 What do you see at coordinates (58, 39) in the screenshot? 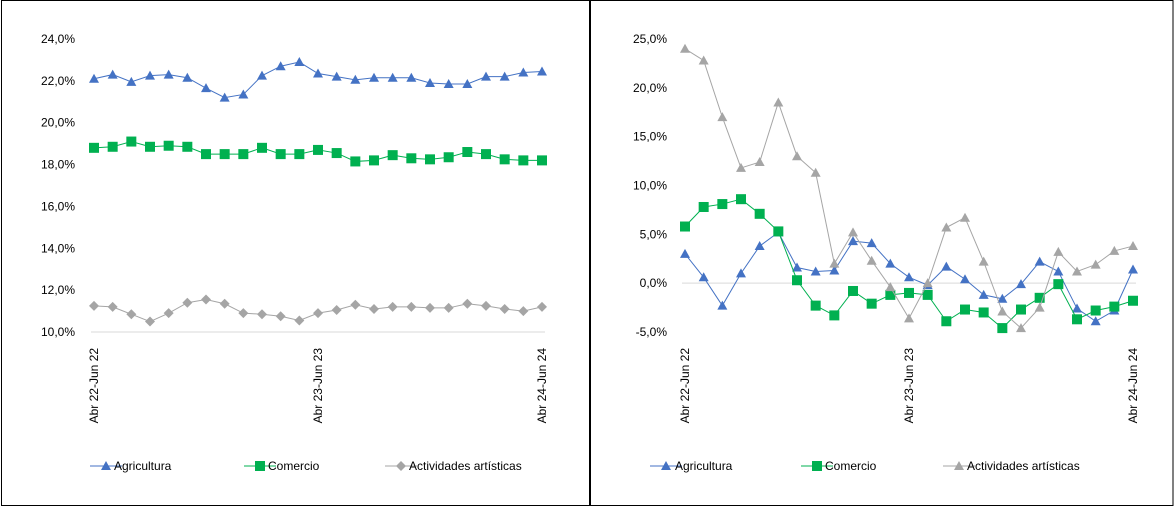
I see `y-tick-label: 24,0%` at bounding box center [58, 39].